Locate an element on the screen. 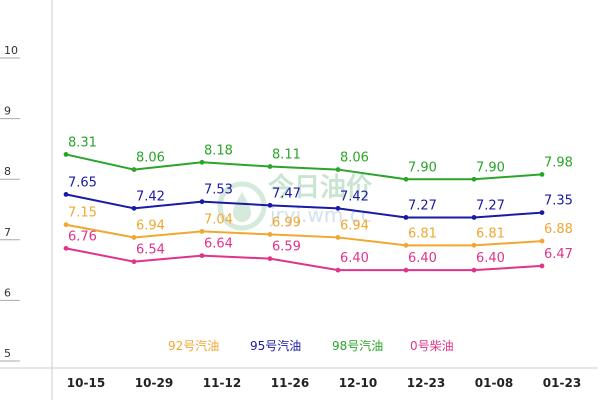 Image resolution: width=600 pixels, height=400 pixels. data-label: 7.65 is located at coordinates (82, 182).